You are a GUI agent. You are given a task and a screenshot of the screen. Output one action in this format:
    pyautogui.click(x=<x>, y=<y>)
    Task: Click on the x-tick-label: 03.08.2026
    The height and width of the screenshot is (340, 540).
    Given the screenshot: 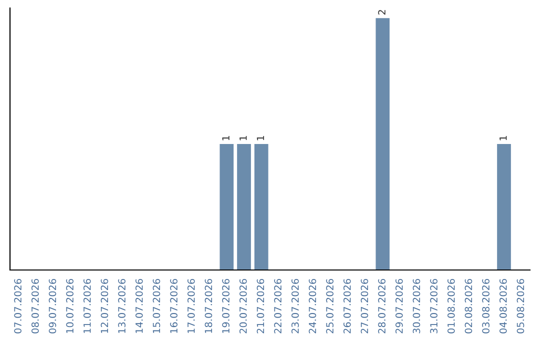 What is the action you would take?
    pyautogui.click(x=486, y=306)
    